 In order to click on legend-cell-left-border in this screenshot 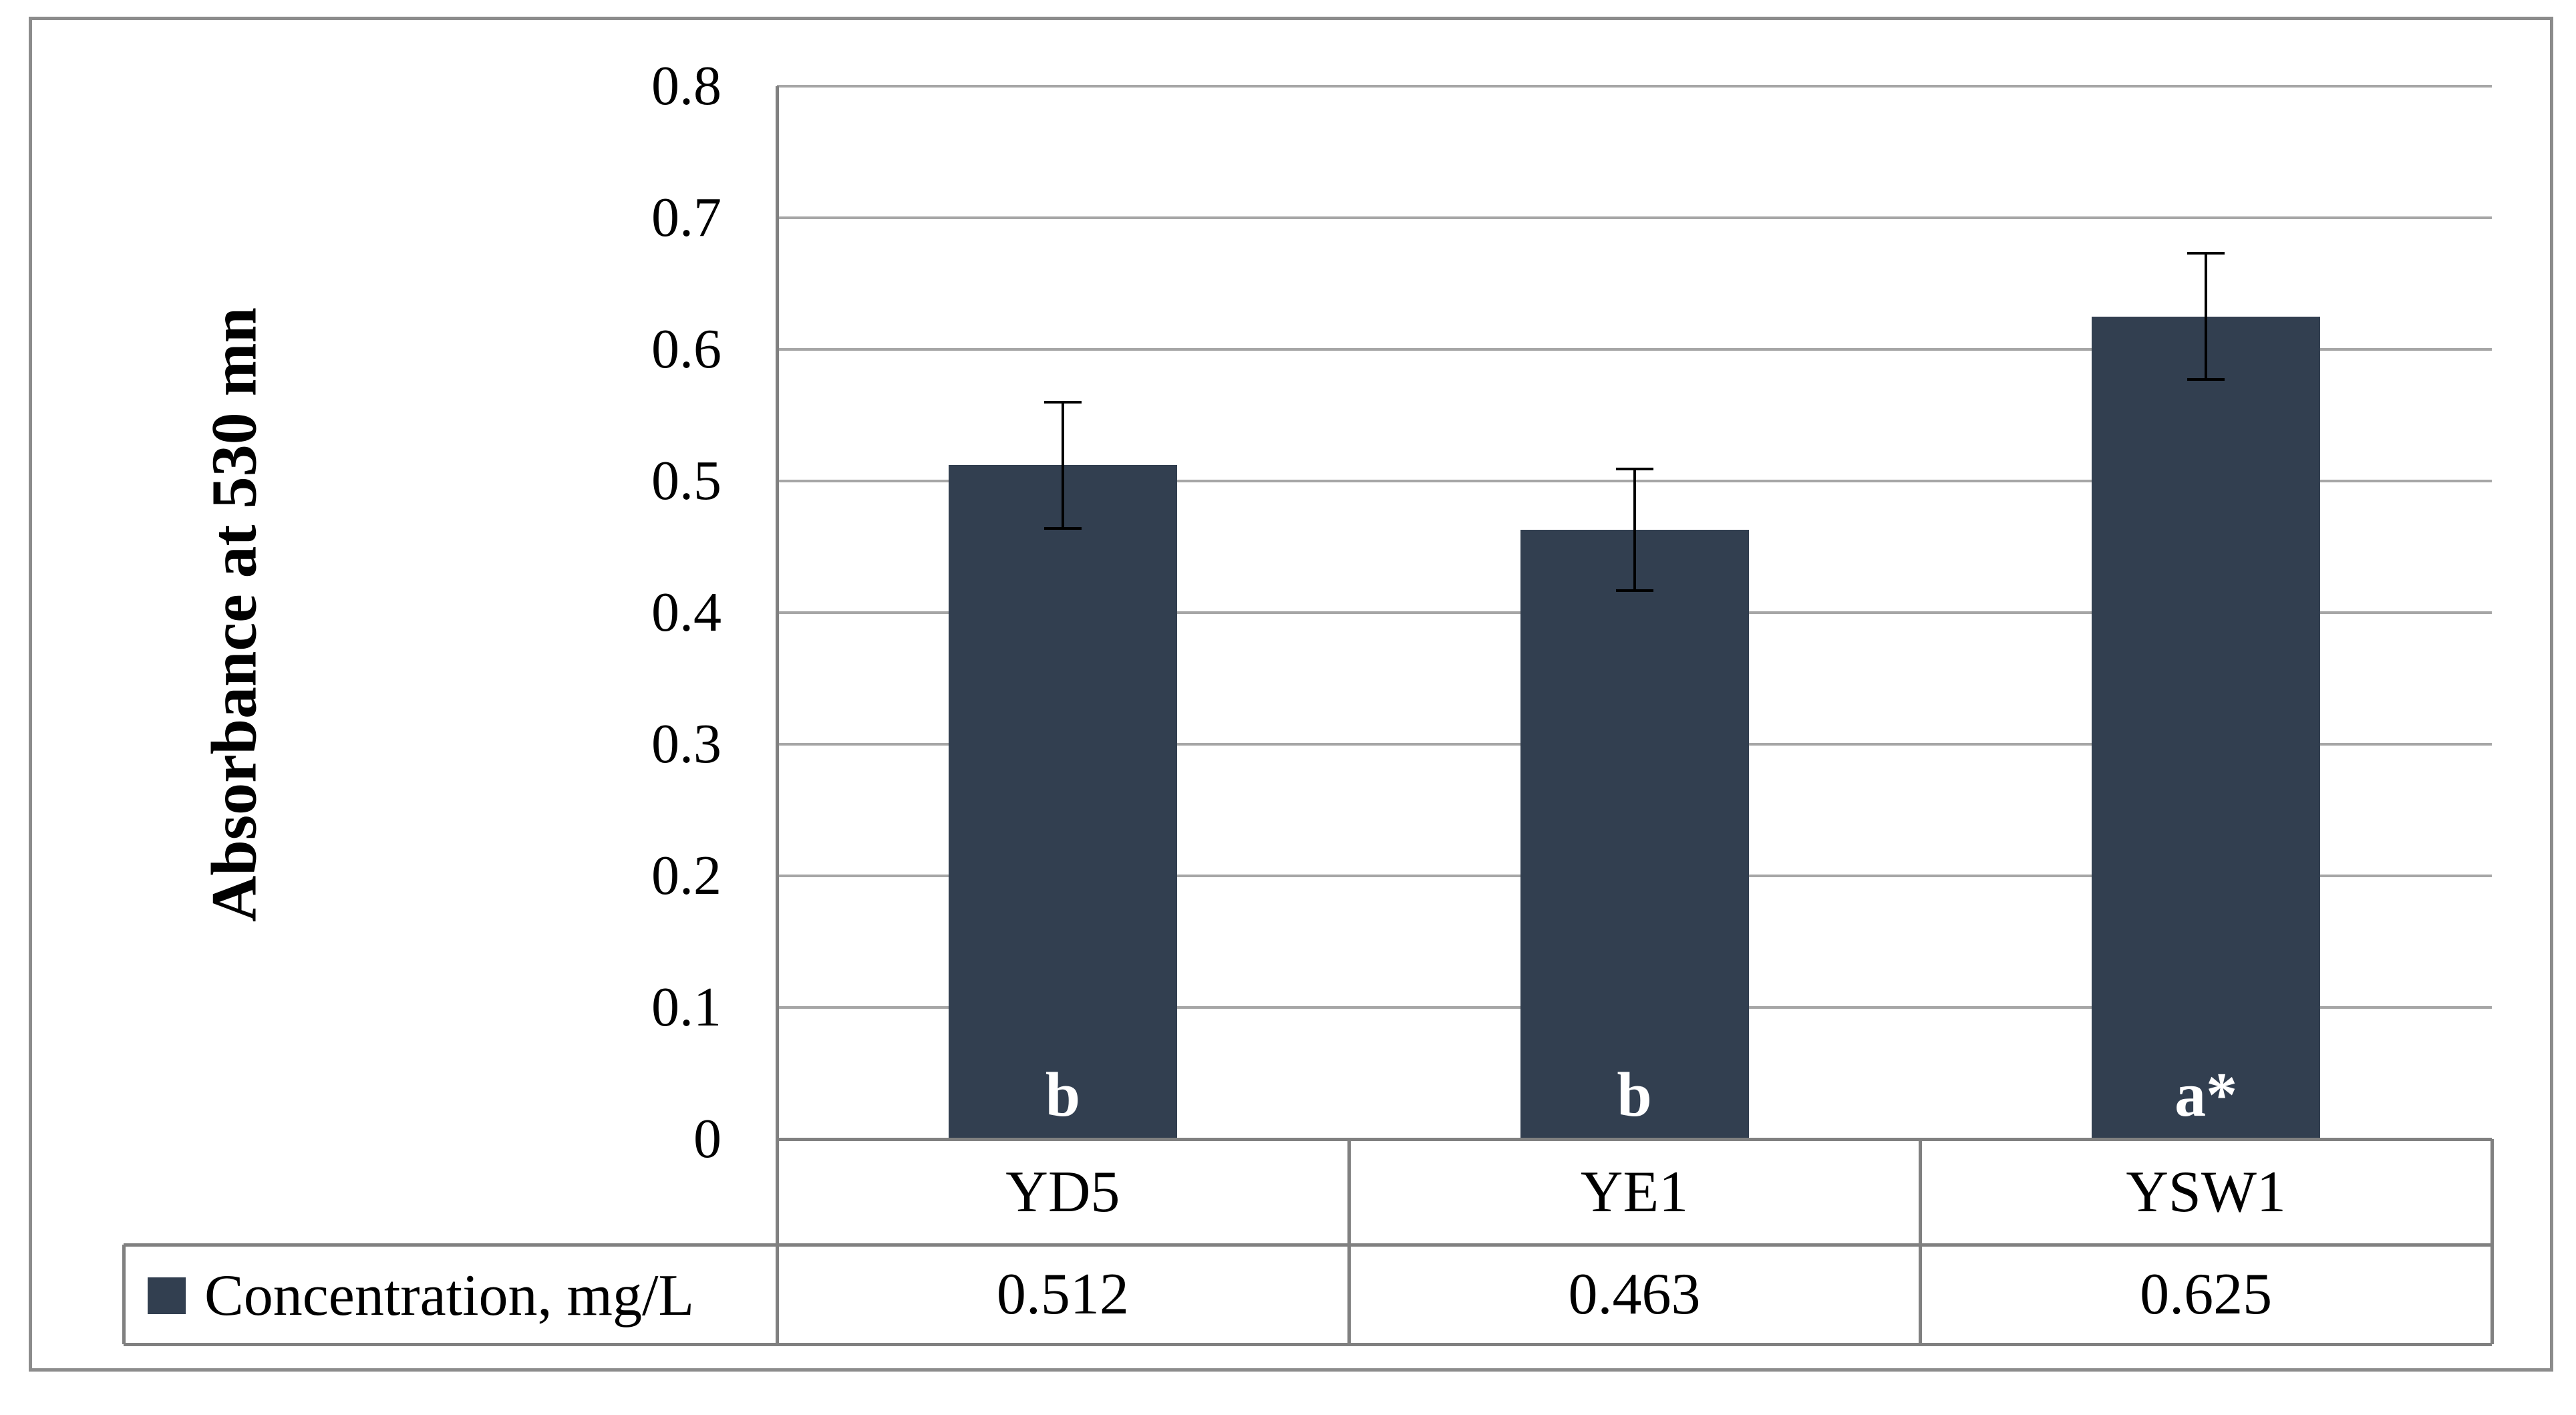, I will do `click(124, 1295)`.